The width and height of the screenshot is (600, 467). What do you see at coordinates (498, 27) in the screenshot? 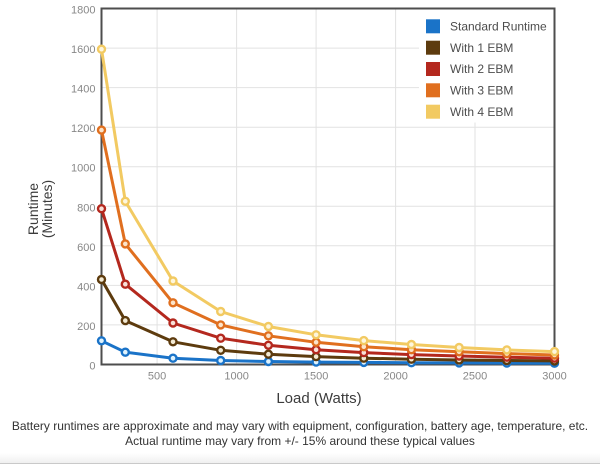
I see `svg-text: Standard Runtime` at bounding box center [498, 27].